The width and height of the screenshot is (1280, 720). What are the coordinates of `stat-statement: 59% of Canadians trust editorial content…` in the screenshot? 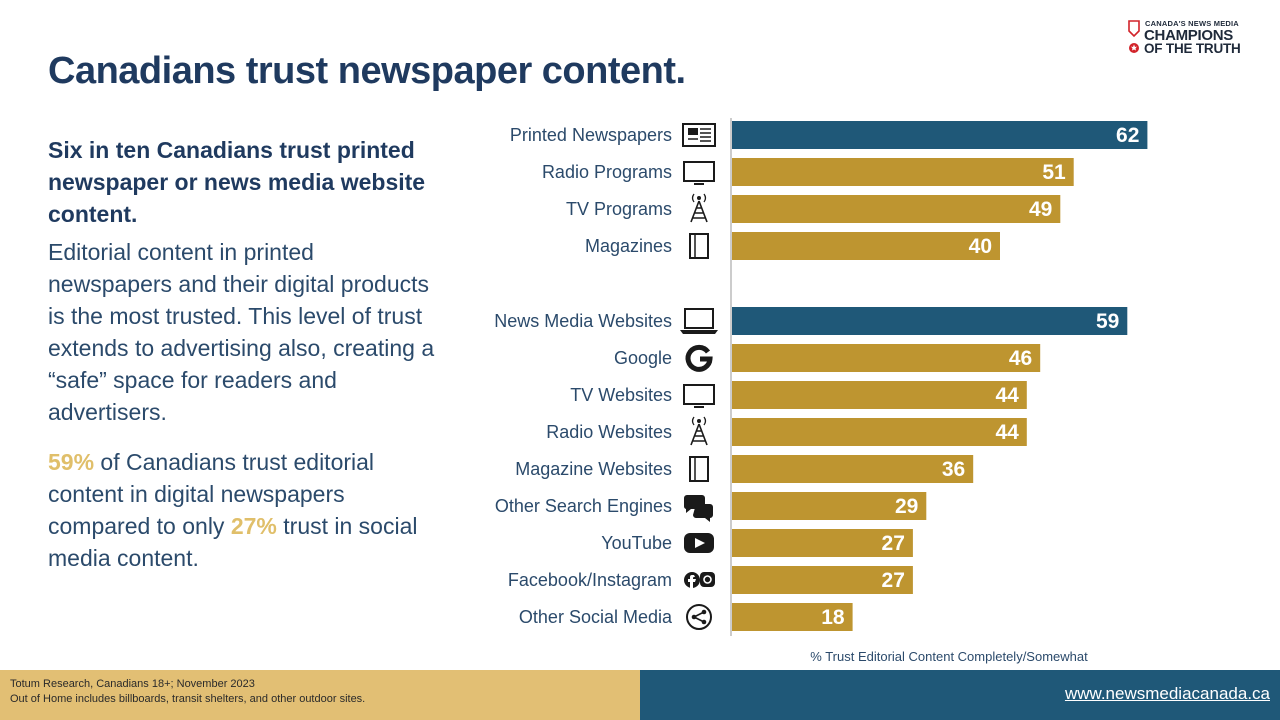 It's located at (243, 510).